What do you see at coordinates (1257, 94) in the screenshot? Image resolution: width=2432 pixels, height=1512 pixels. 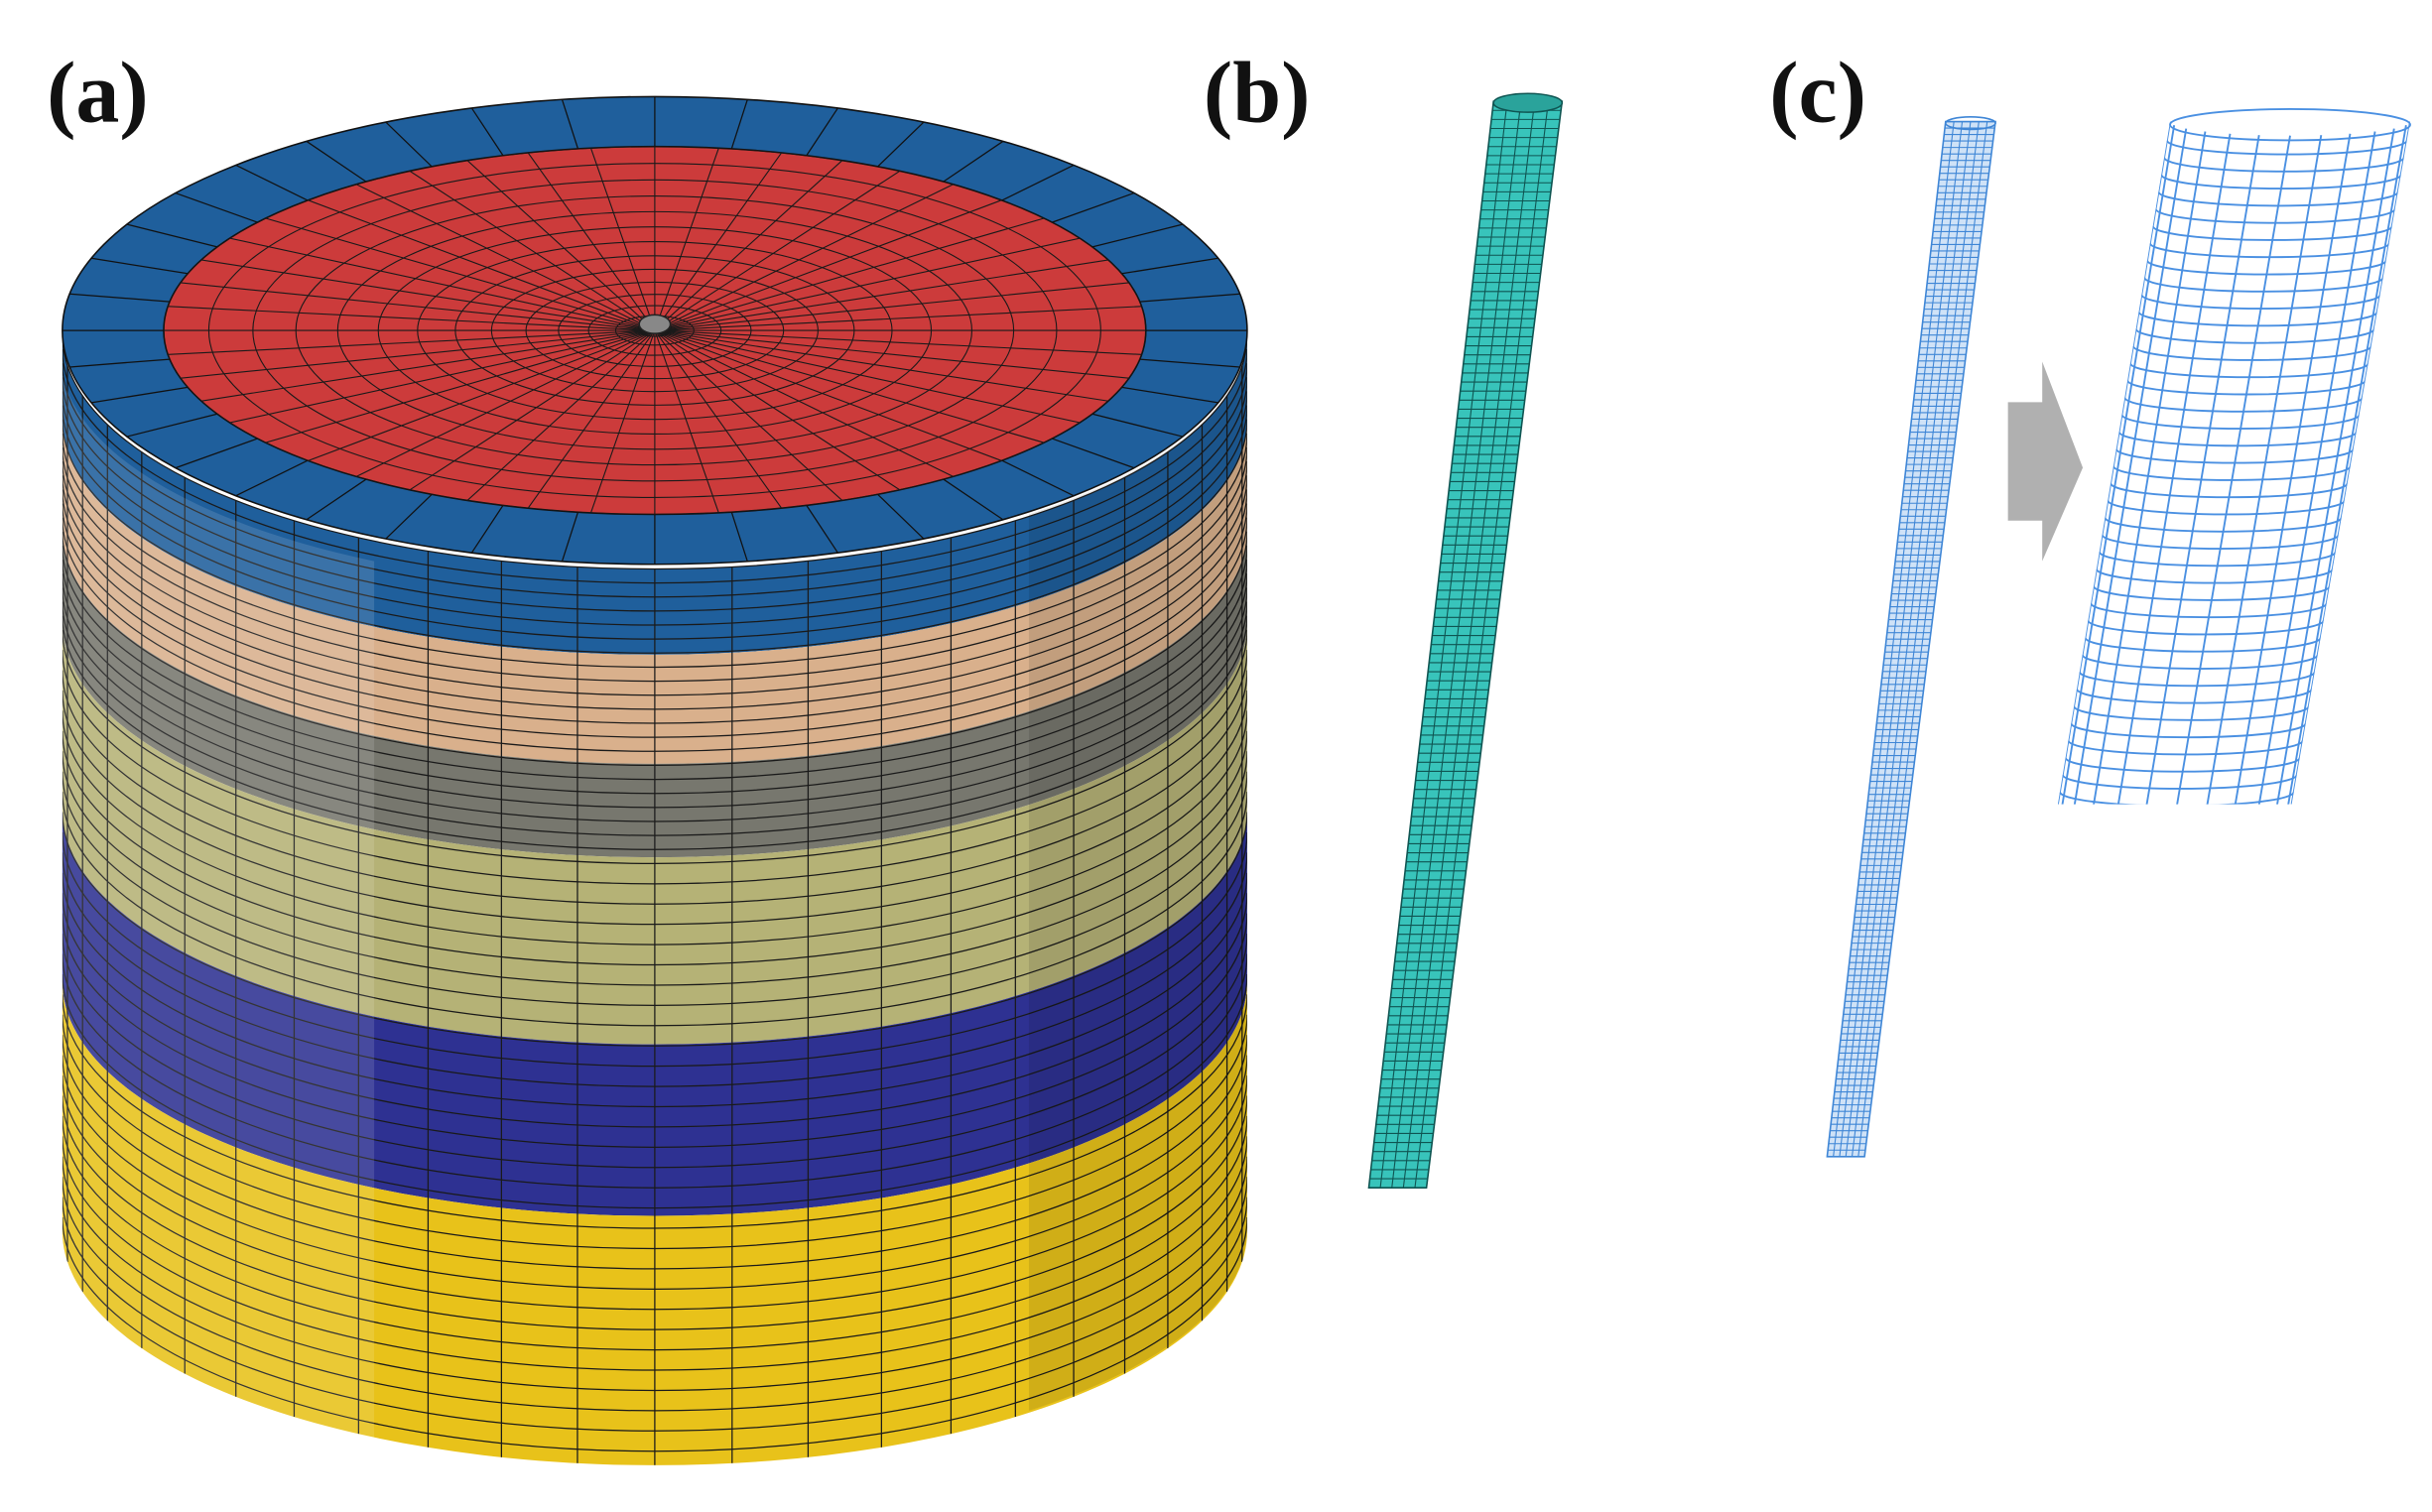 I see `panel-label: (b)` at bounding box center [1257, 94].